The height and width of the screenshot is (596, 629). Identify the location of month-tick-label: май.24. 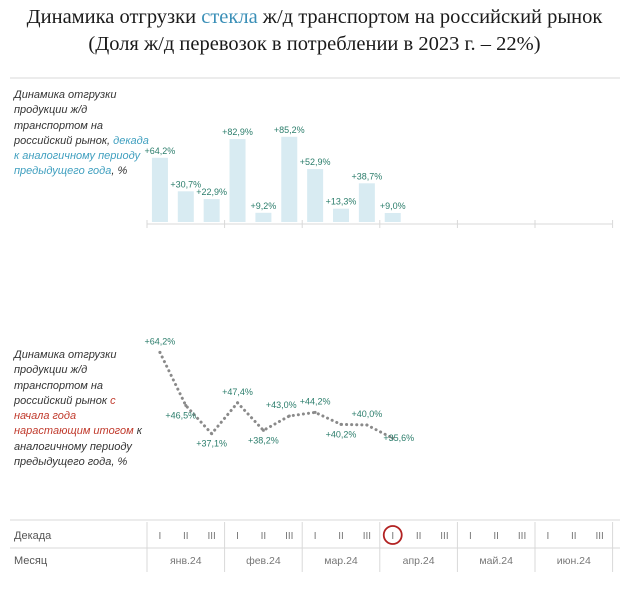
(496, 561).